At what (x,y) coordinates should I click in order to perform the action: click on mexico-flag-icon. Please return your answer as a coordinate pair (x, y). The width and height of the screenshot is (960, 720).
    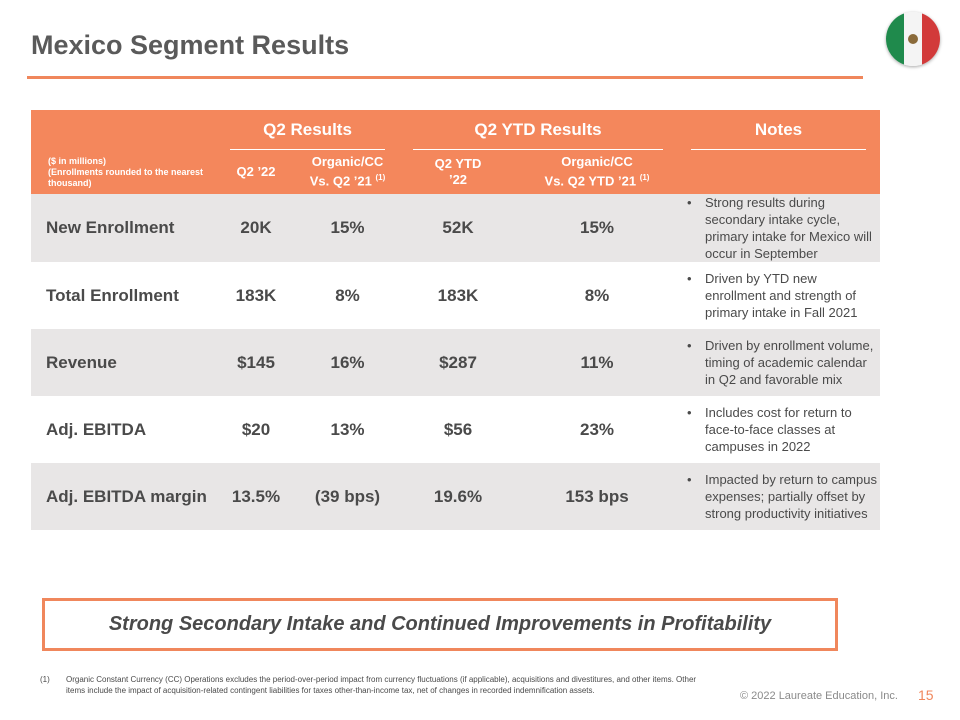
    Looking at the image, I should click on (913, 39).